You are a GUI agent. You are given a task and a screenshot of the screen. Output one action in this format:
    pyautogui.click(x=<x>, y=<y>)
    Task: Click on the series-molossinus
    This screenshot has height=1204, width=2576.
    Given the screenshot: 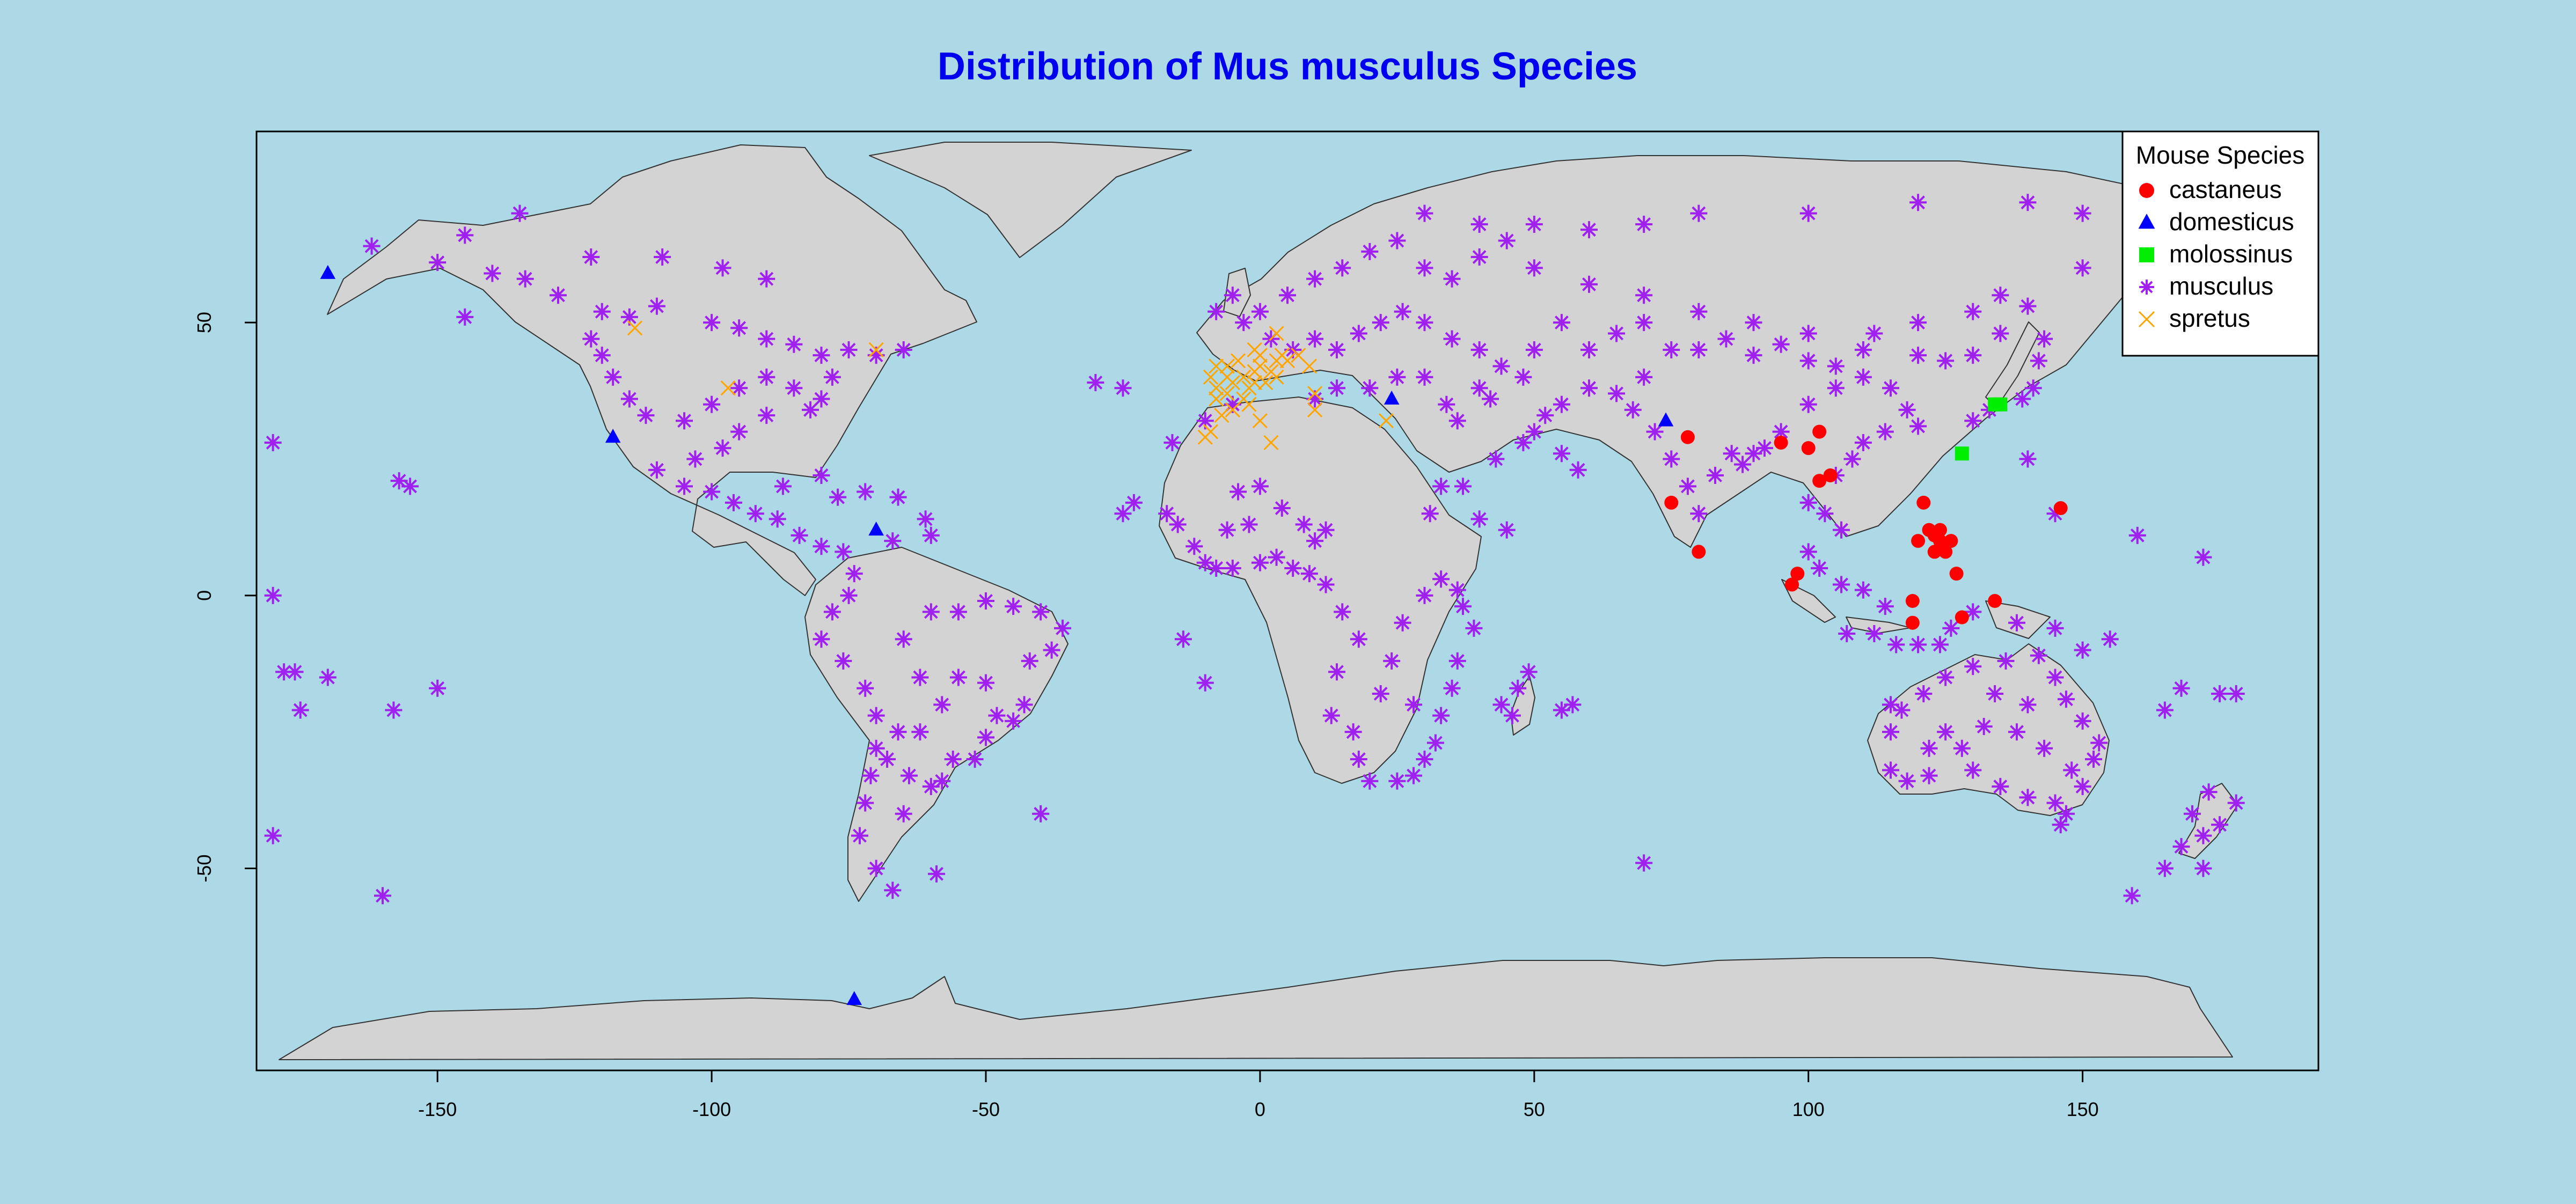 What is the action you would take?
    pyautogui.click(x=1981, y=429)
    